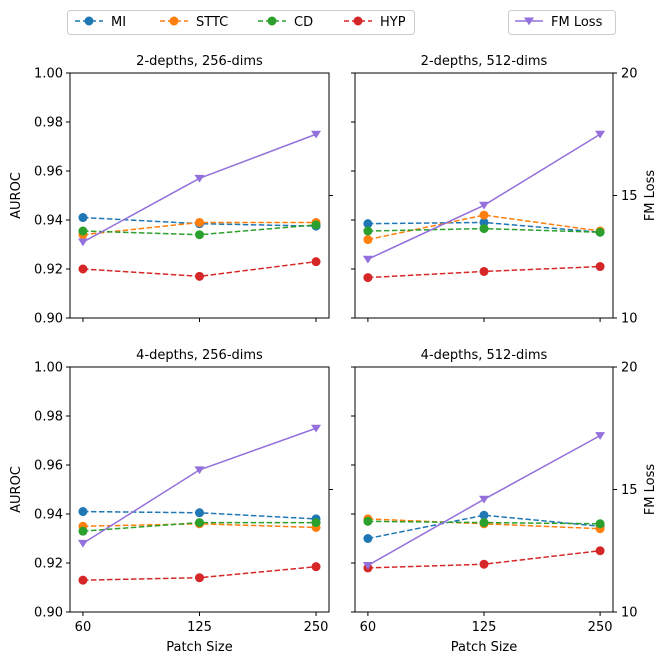  What do you see at coordinates (48, 417) in the screenshot?
I see `y-tick-label: 0.98` at bounding box center [48, 417].